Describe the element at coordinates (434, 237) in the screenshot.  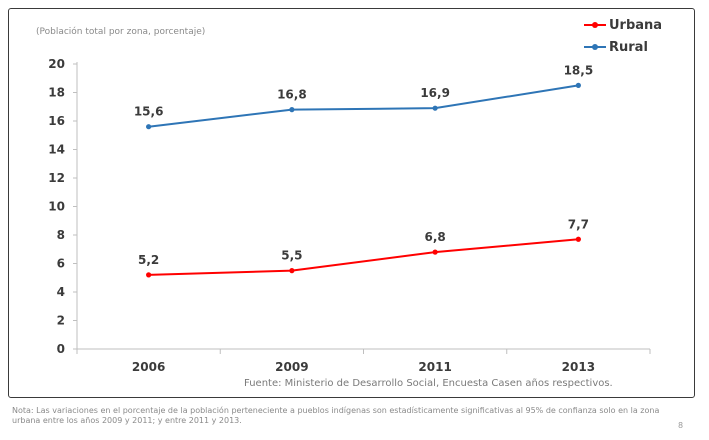
I see `data-label-urbana: 6,8` at that location.